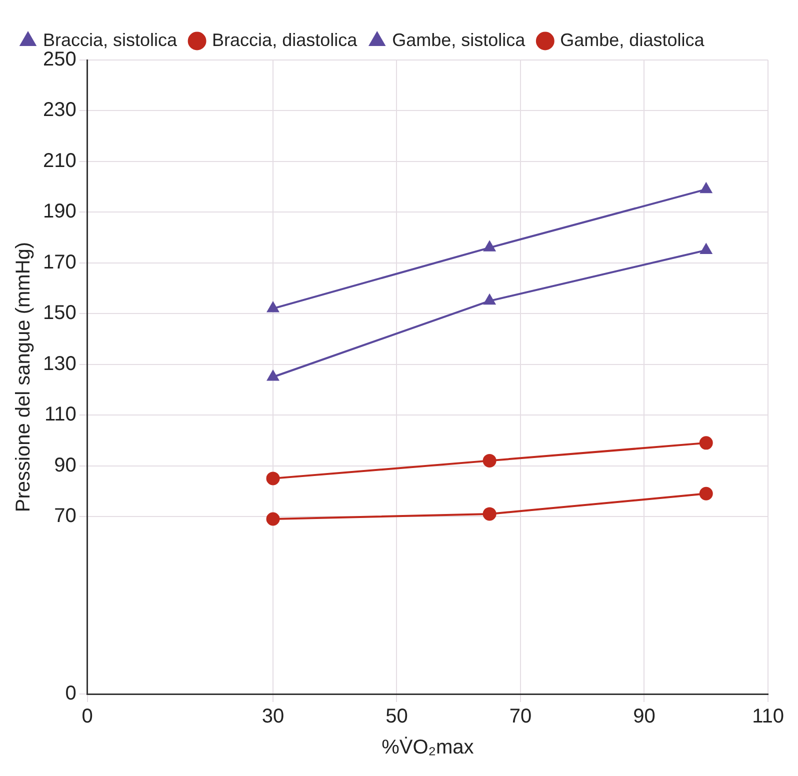 Image resolution: width=798 pixels, height=776 pixels. I want to click on y-tick-label: 70, so click(65, 515).